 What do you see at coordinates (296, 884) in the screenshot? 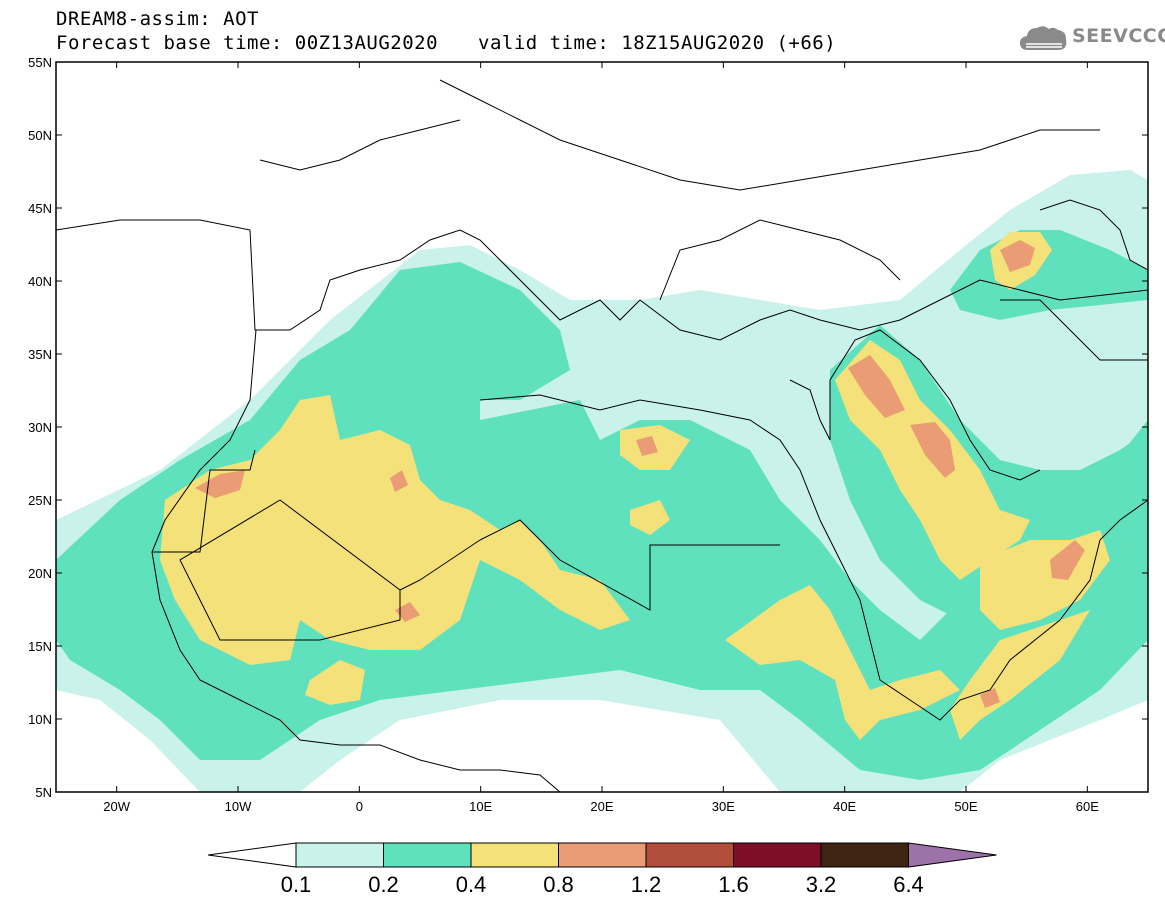
I see `colorbar-label: 0.1` at bounding box center [296, 884].